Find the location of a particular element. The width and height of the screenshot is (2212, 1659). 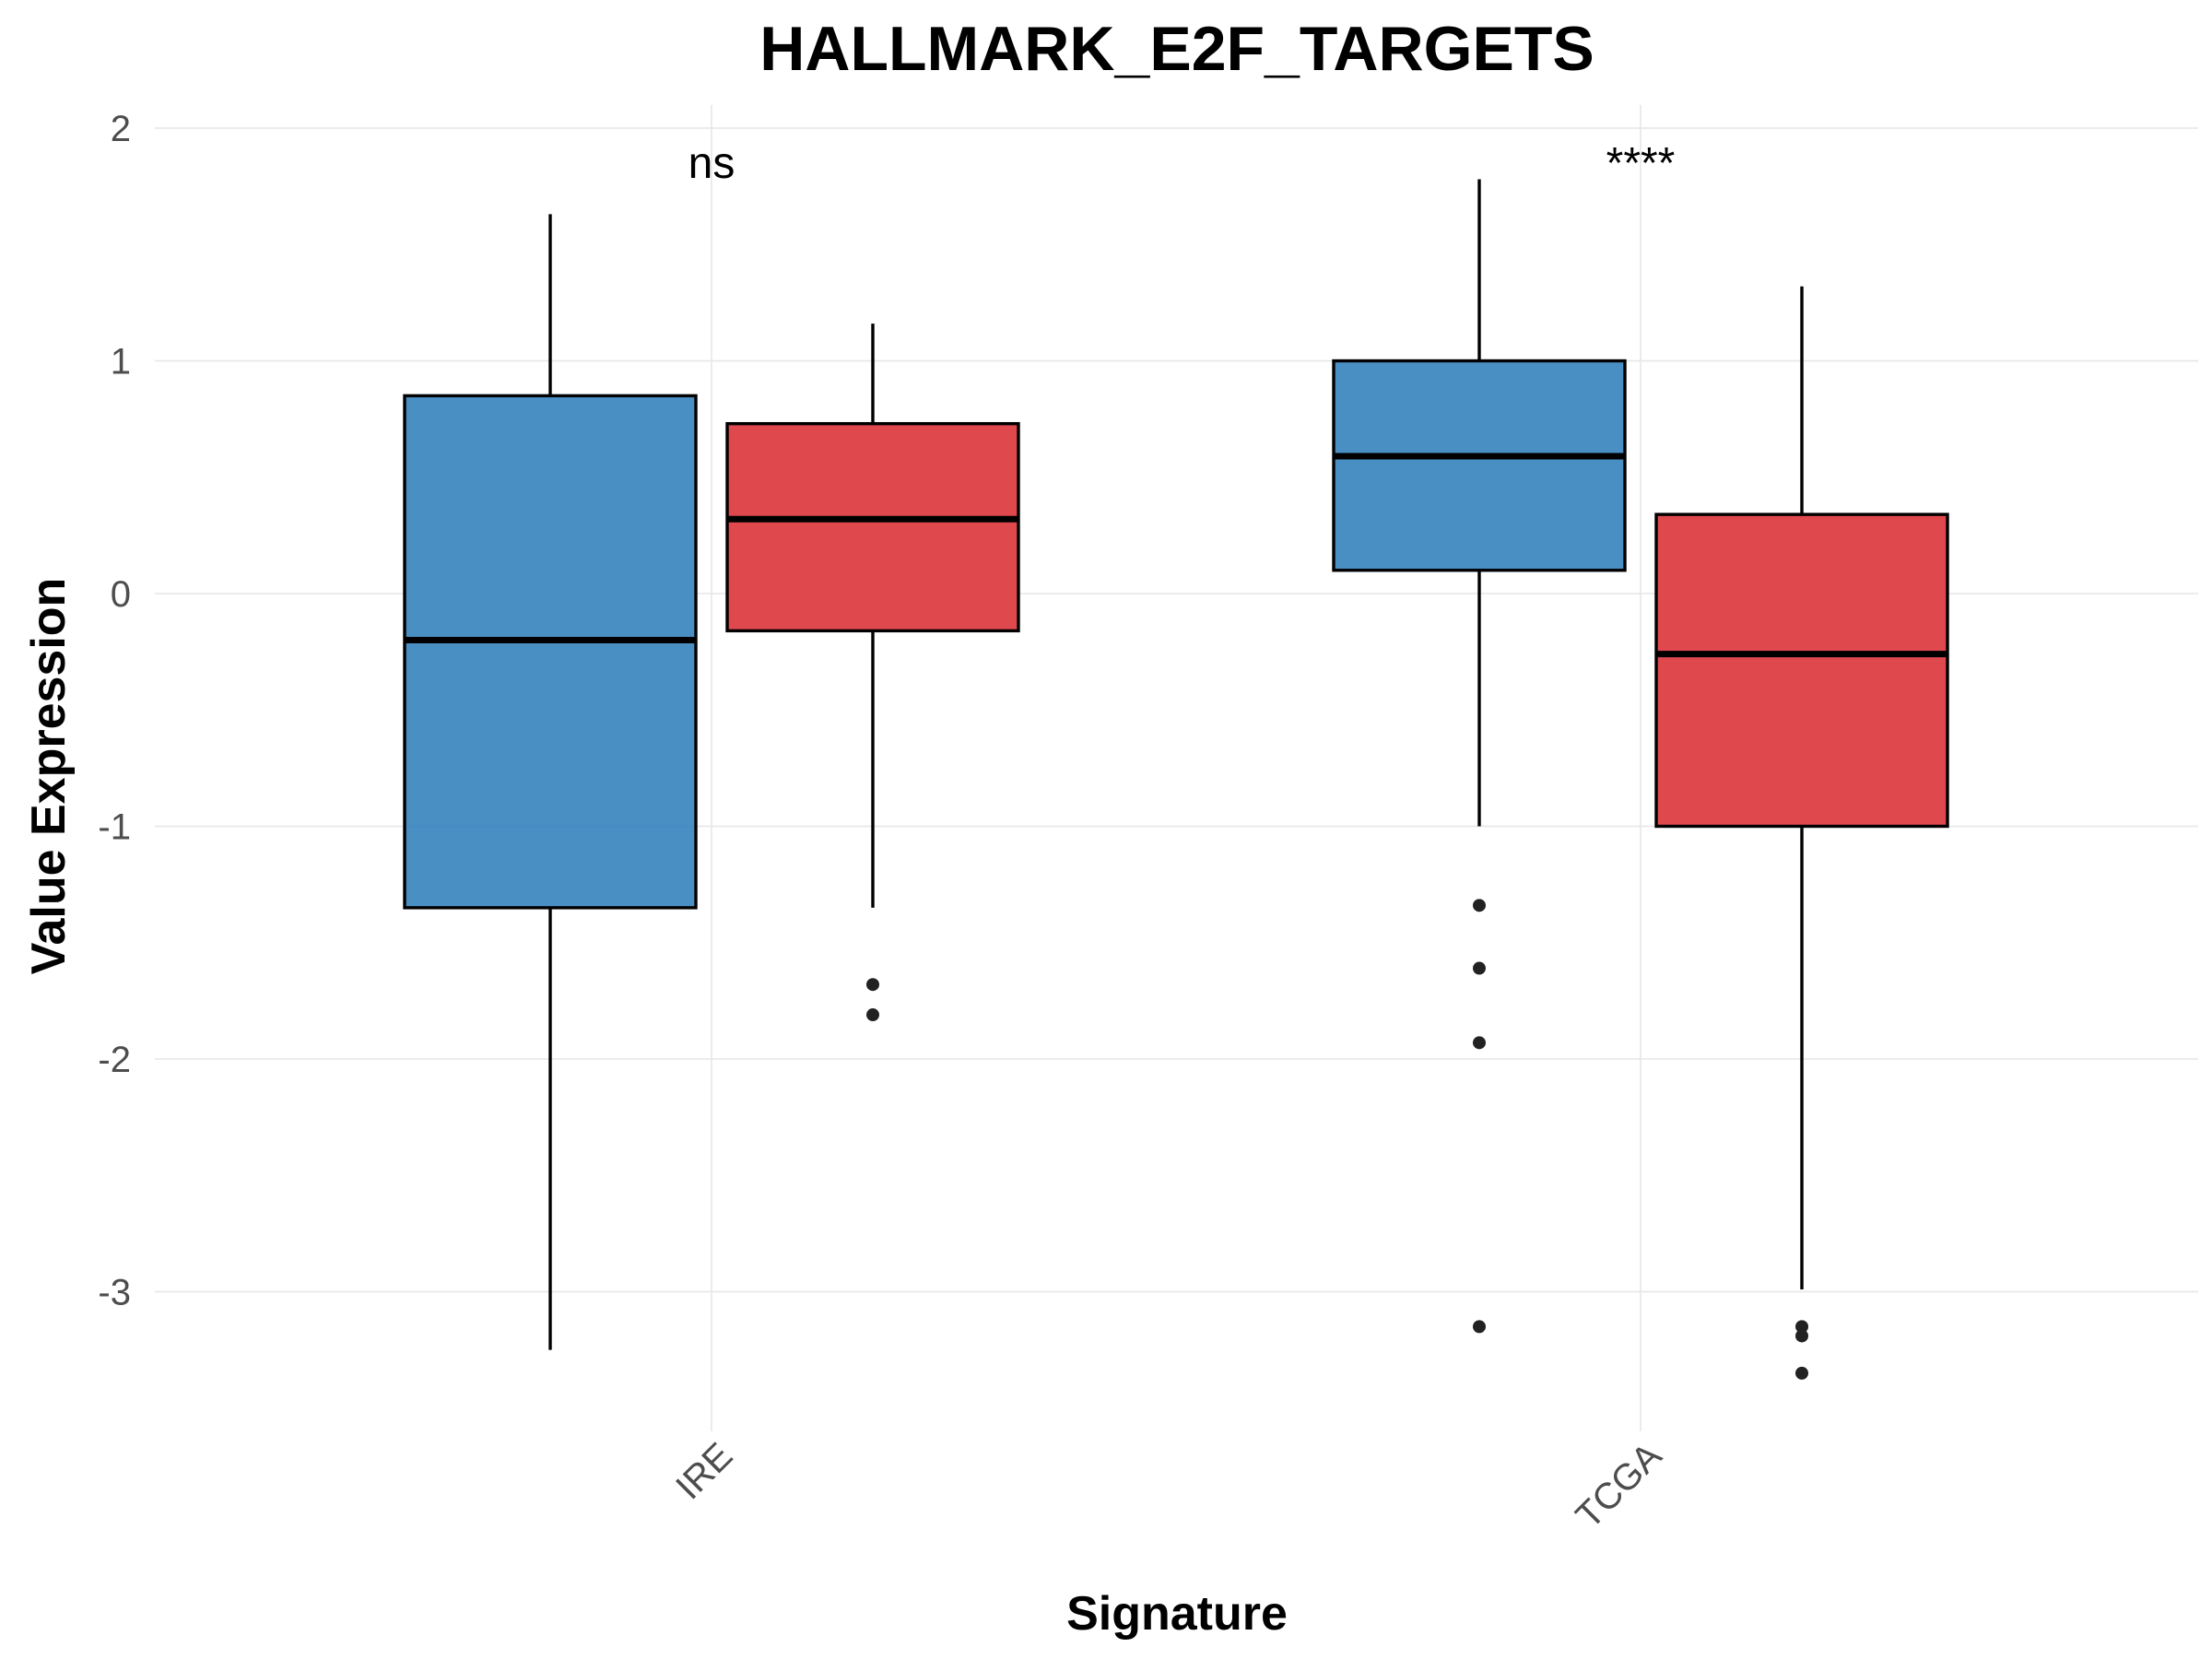

y-axis-title: Value Expression is located at coordinates (49, 776).